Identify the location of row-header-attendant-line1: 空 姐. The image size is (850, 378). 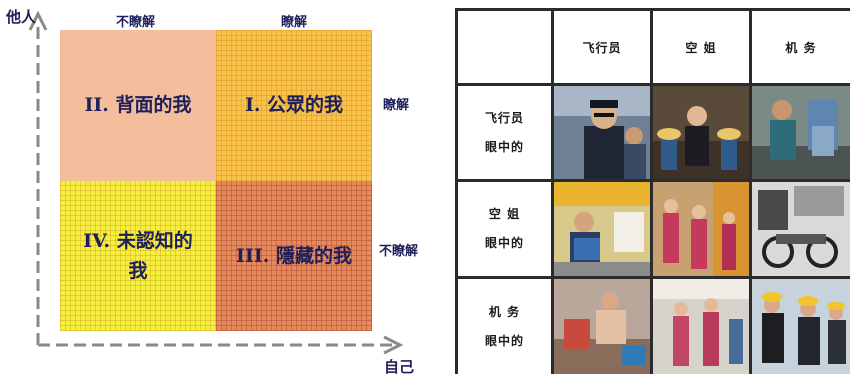
(504, 214).